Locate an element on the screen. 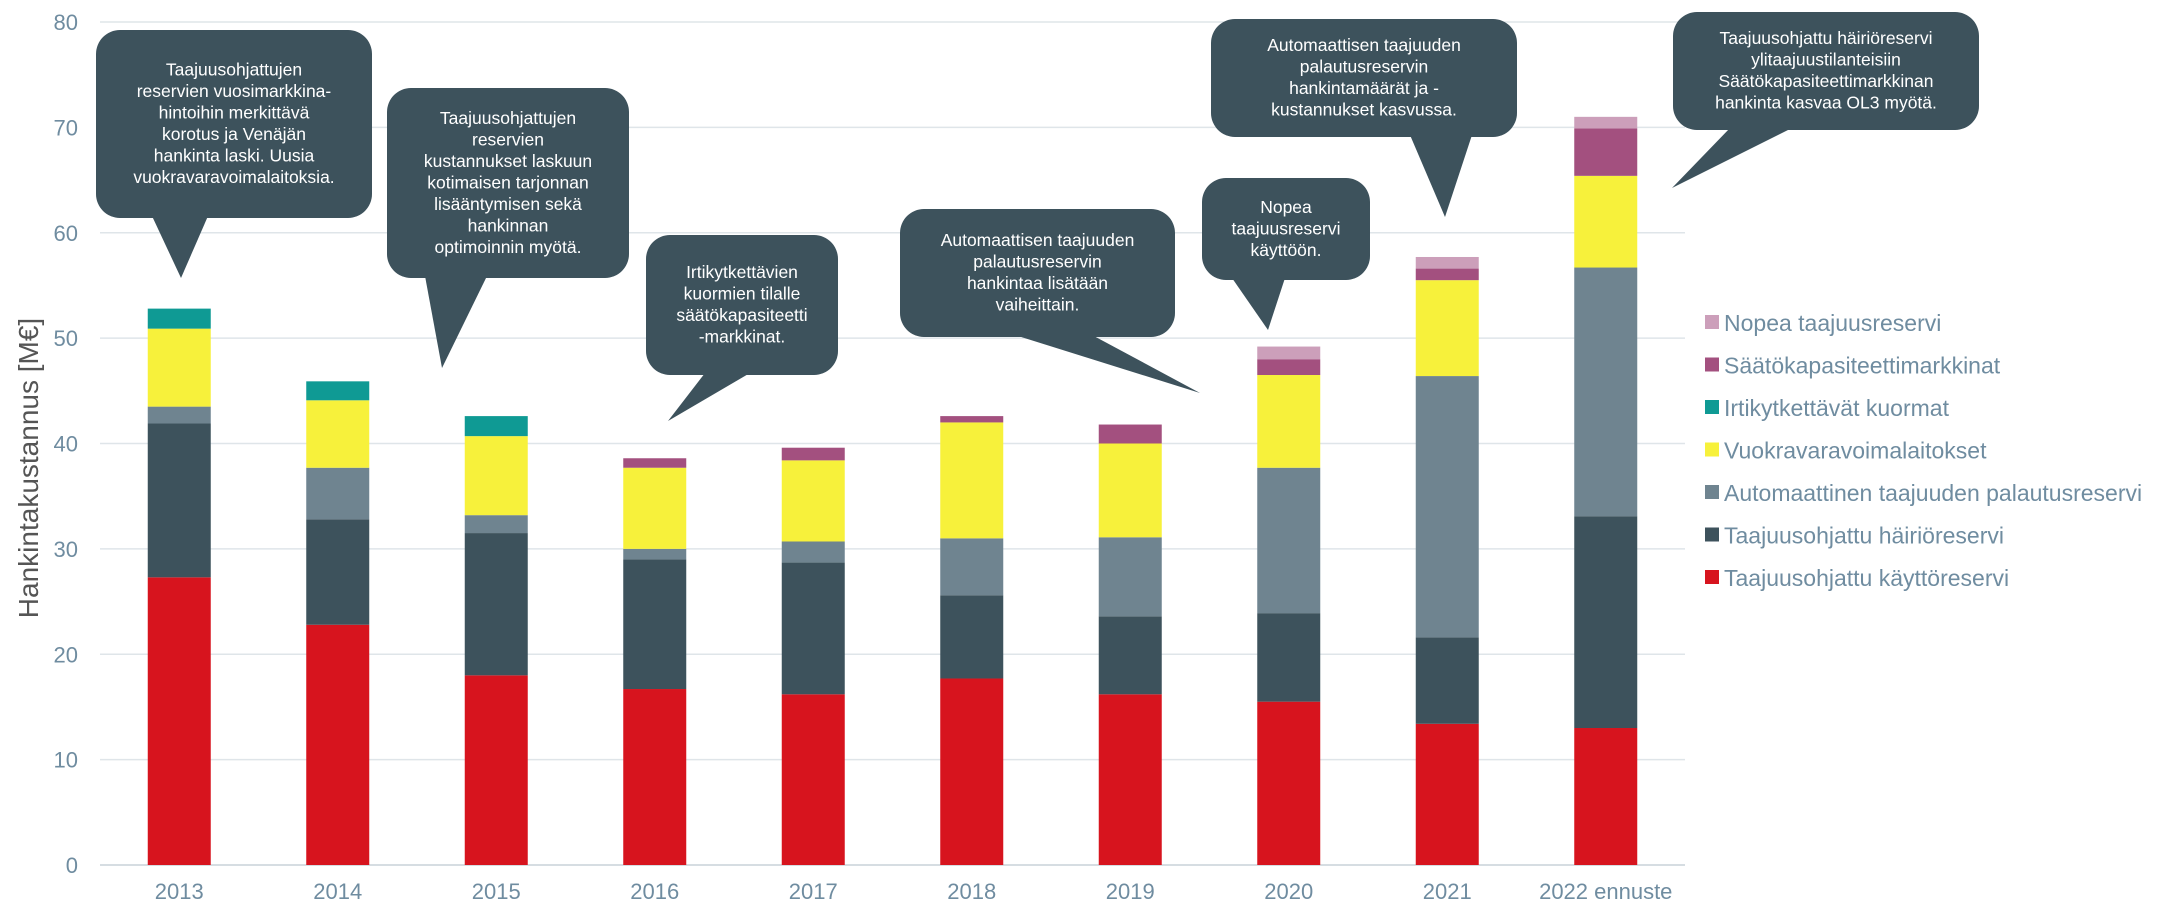 The height and width of the screenshot is (905, 2165). callout-text-line: kustannukset laskuun is located at coordinates (508, 161).